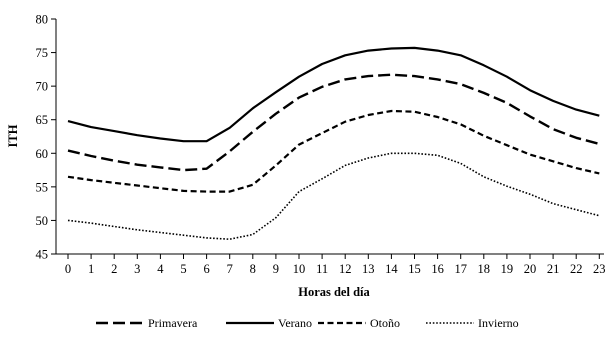 The image size is (610, 341). Describe the element at coordinates (230, 269) in the screenshot. I see `x-tick-label: 7` at that location.